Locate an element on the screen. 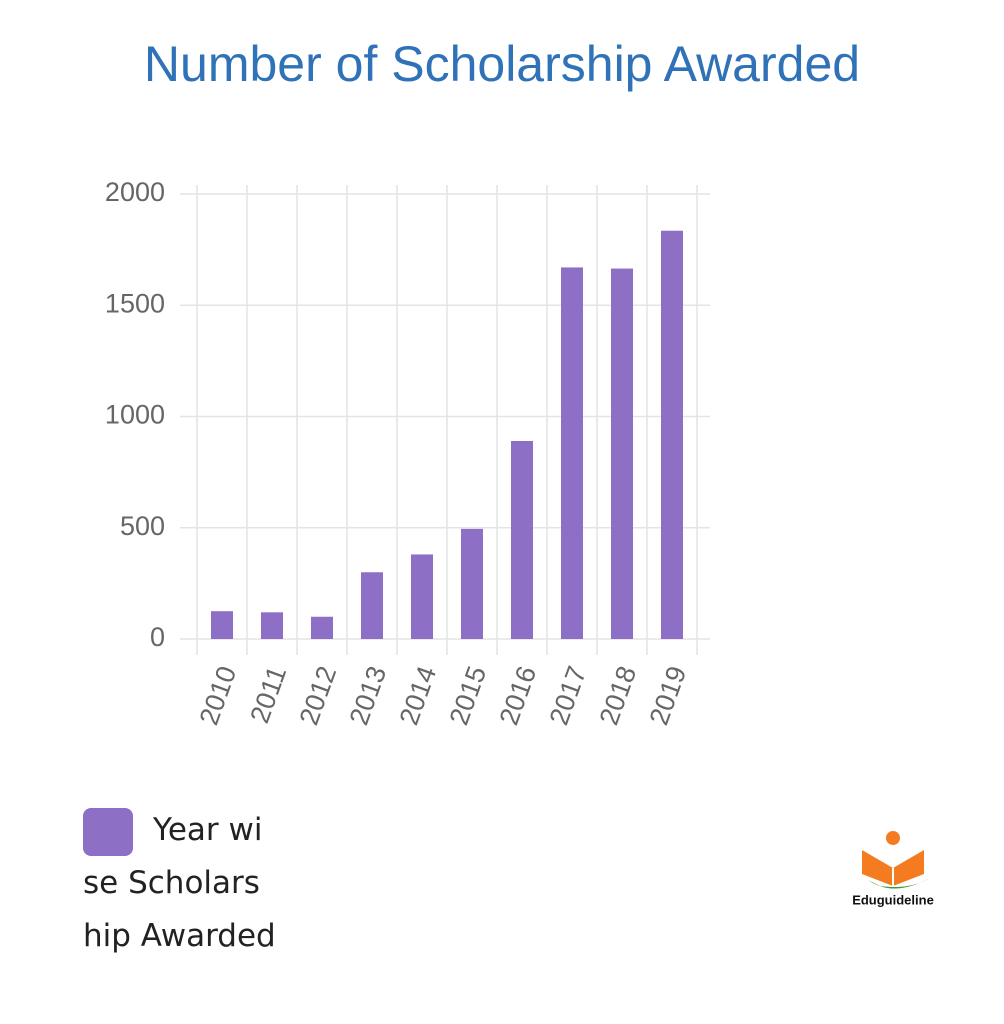 The image size is (1004, 1024). y-tick-label: 1000 is located at coordinates (135, 415).